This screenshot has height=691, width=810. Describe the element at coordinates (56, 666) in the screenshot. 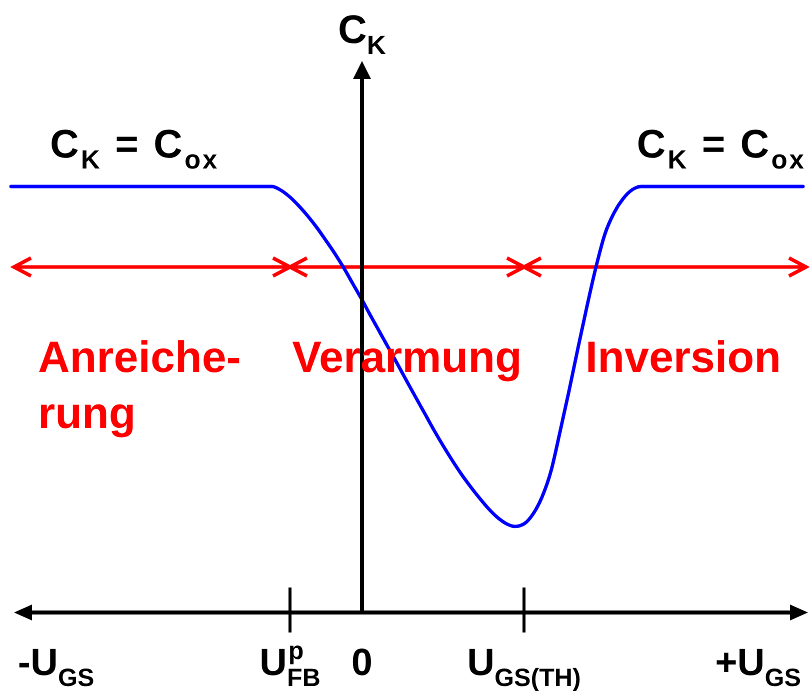

I see `x-tick-label: -U$_{GS}$` at that location.